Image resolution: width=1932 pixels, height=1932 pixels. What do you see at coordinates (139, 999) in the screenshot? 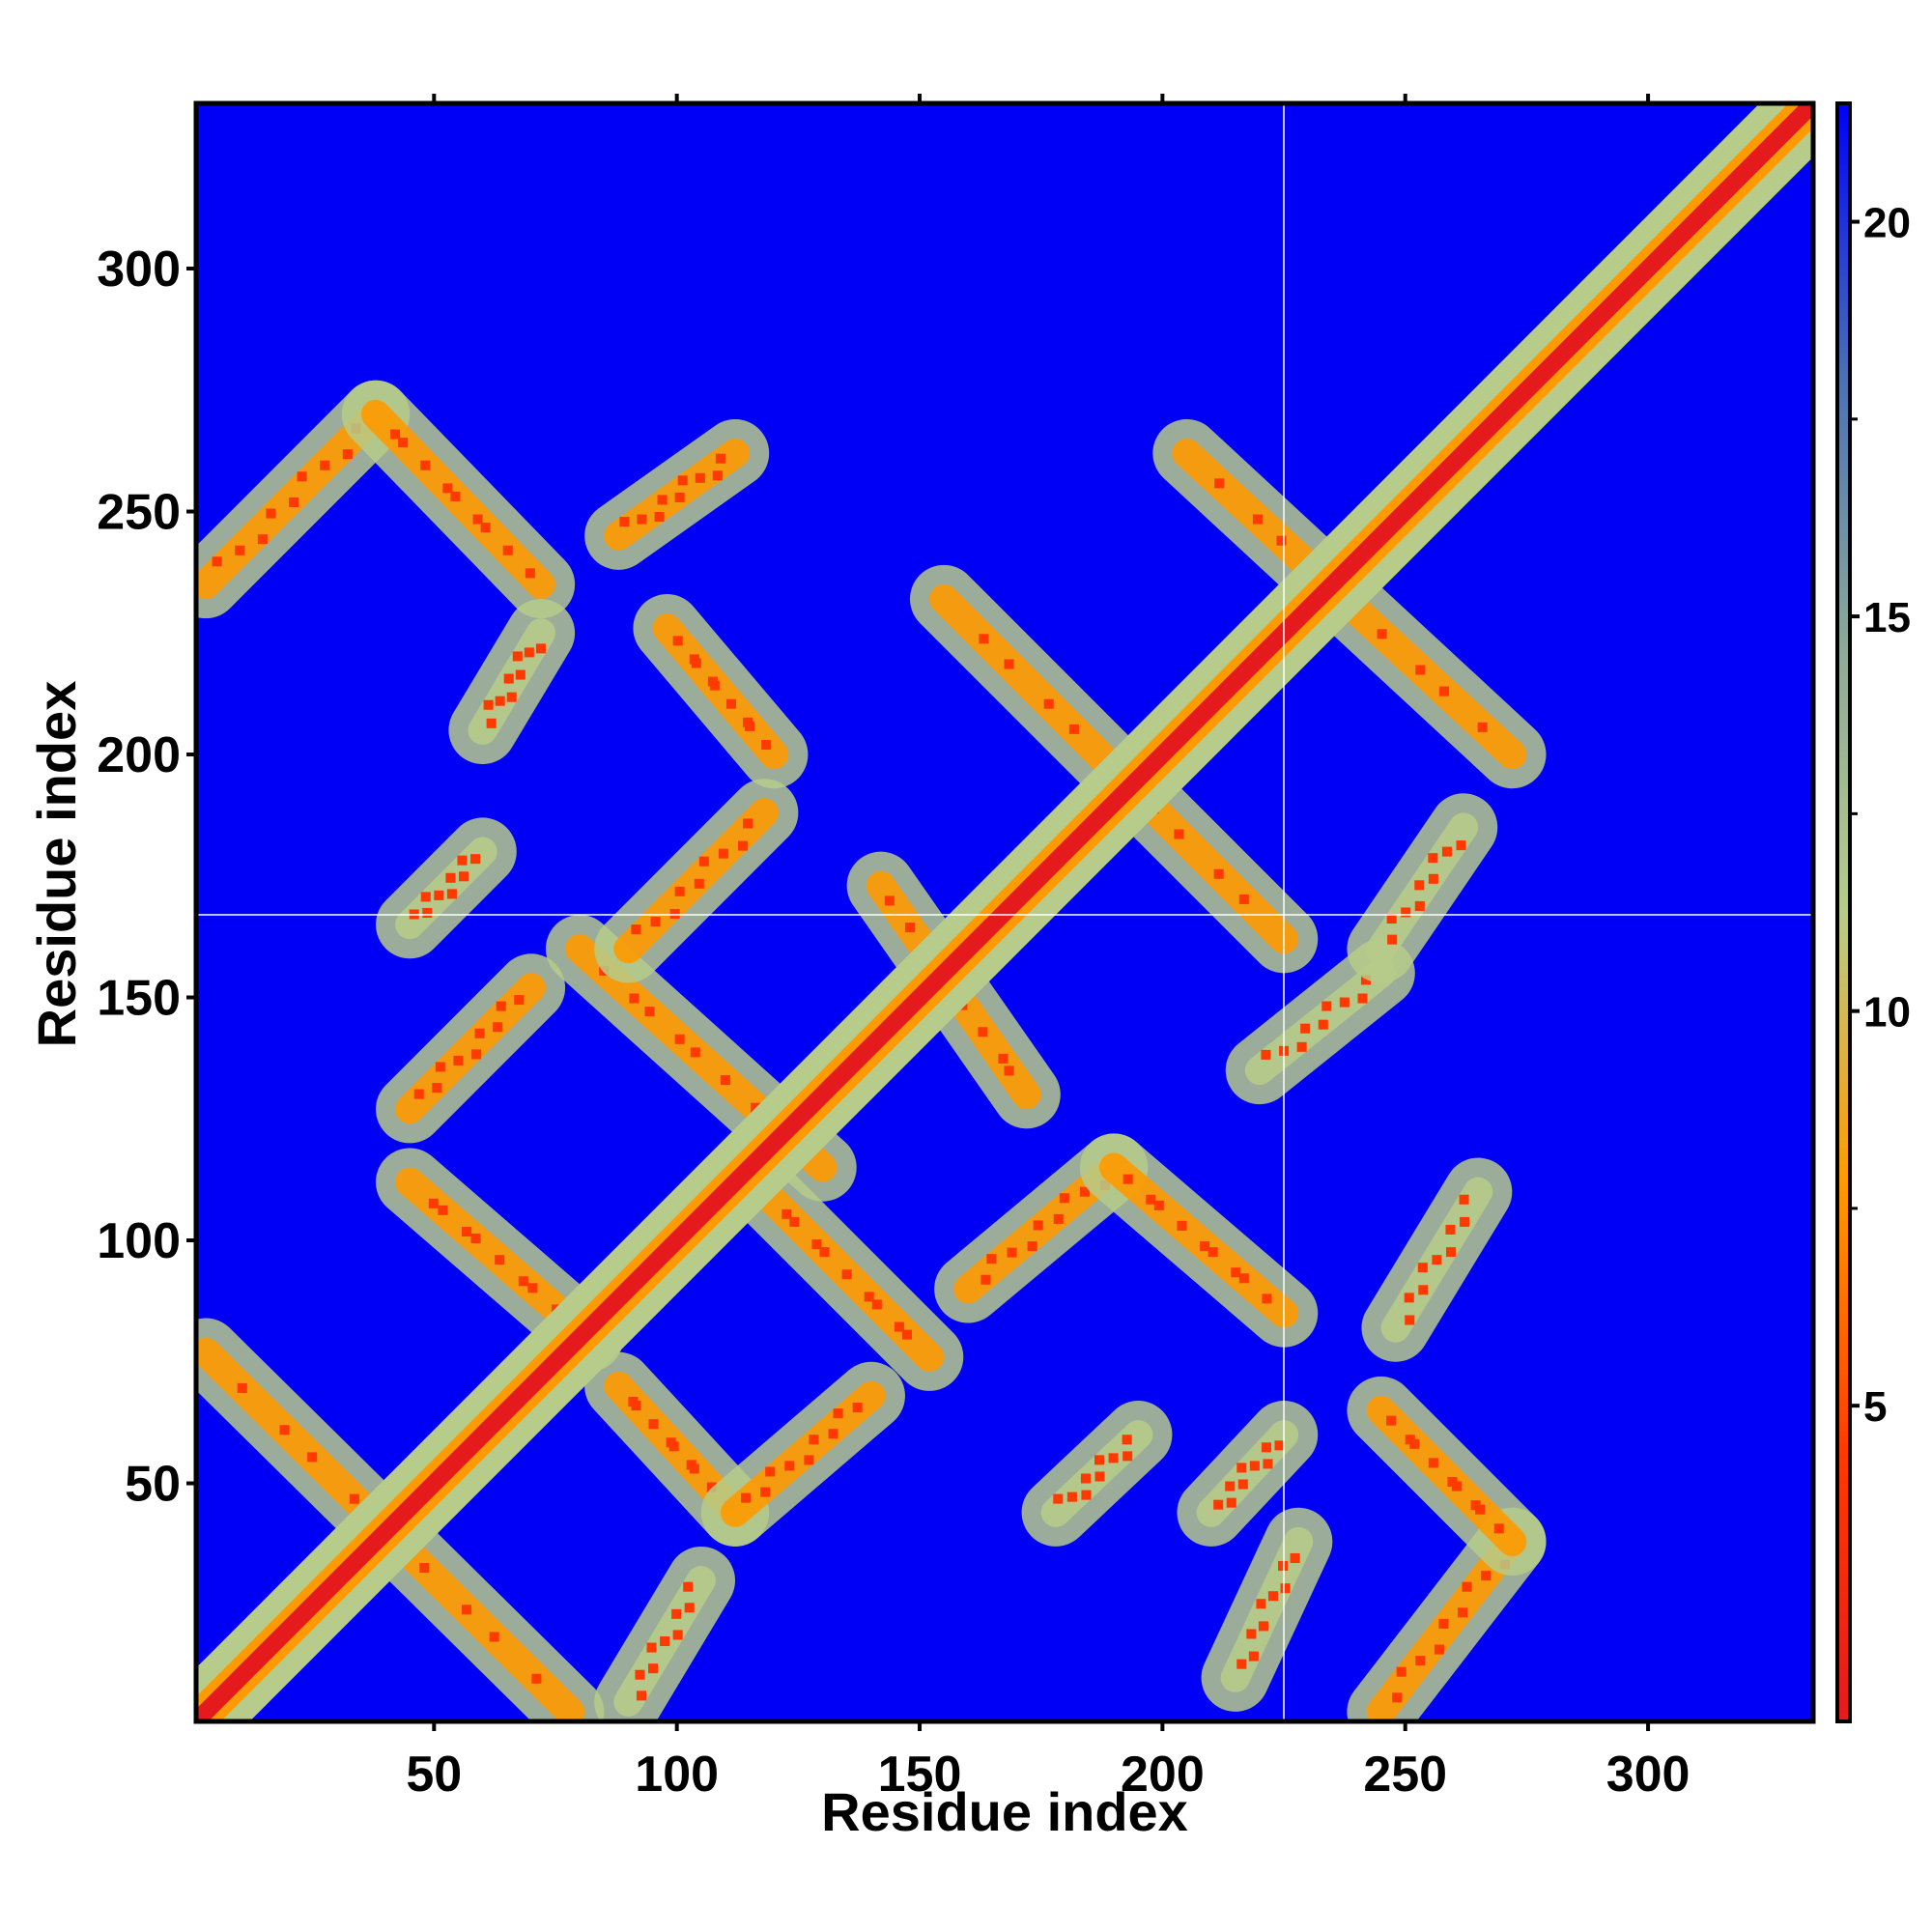
I see `y-tick-label: 150` at bounding box center [139, 999].